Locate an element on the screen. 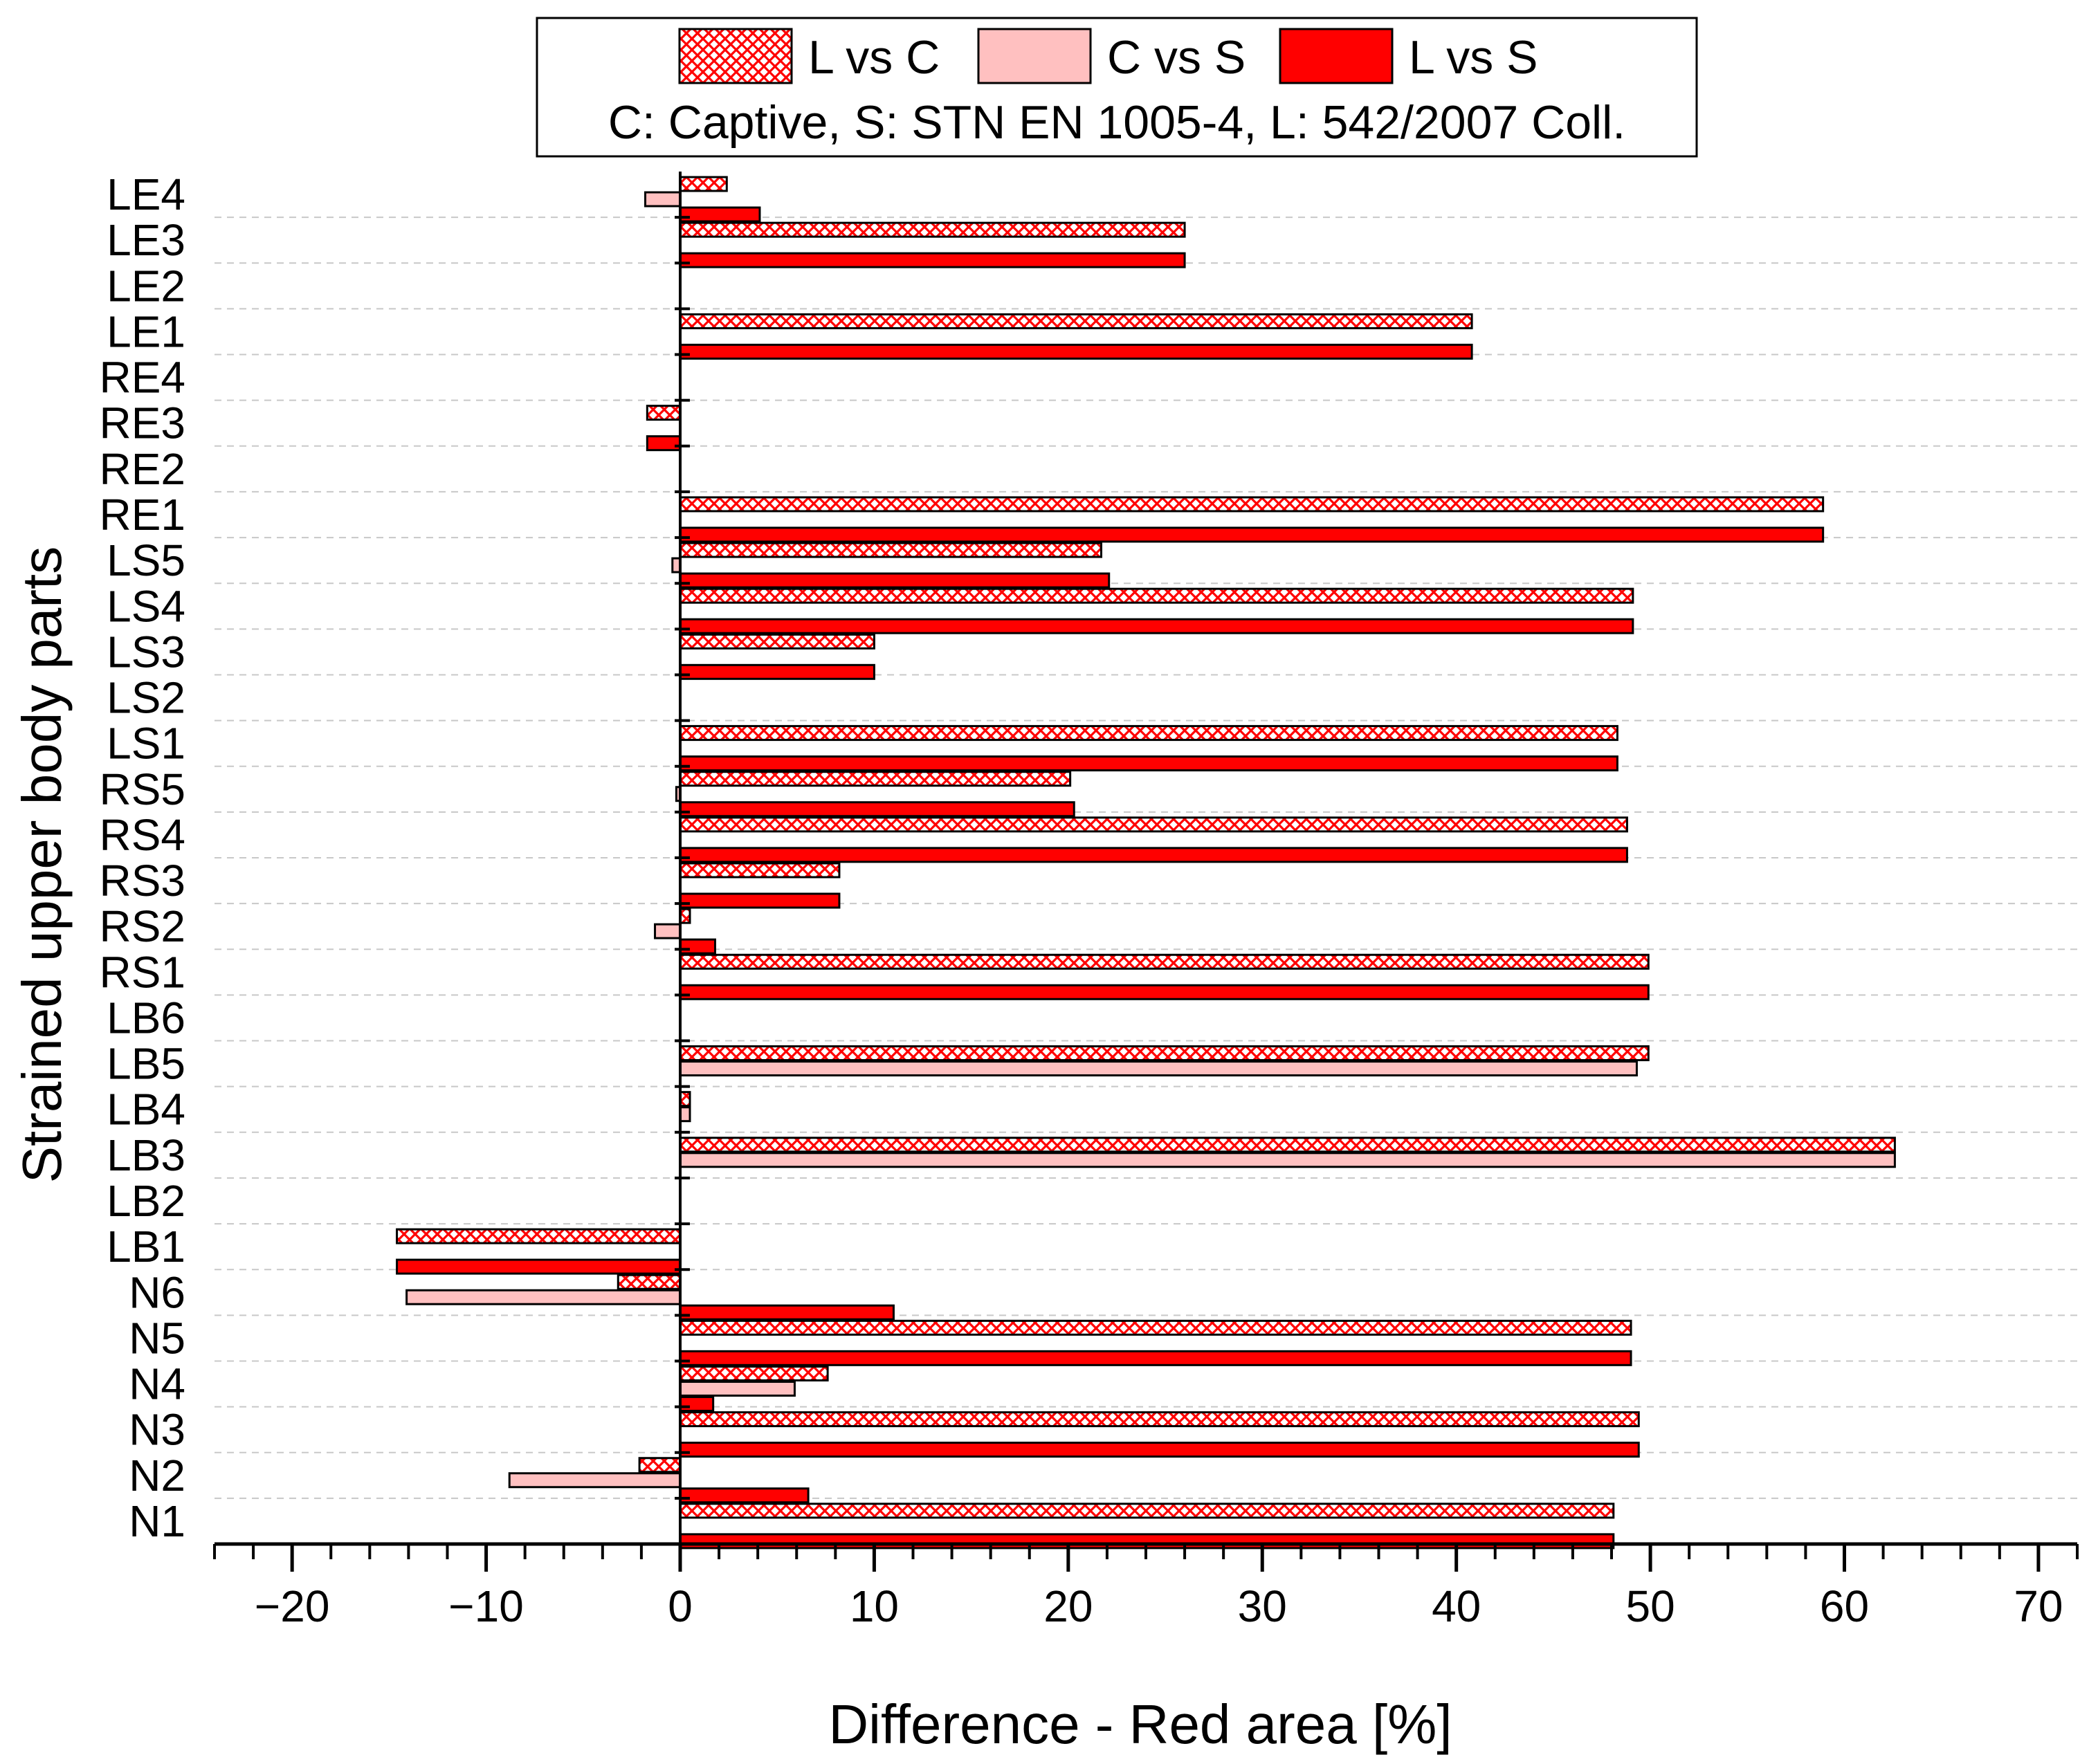 This screenshot has height=1764, width=2089. y-axis-title: Strained upper body parts is located at coordinates (42, 865).